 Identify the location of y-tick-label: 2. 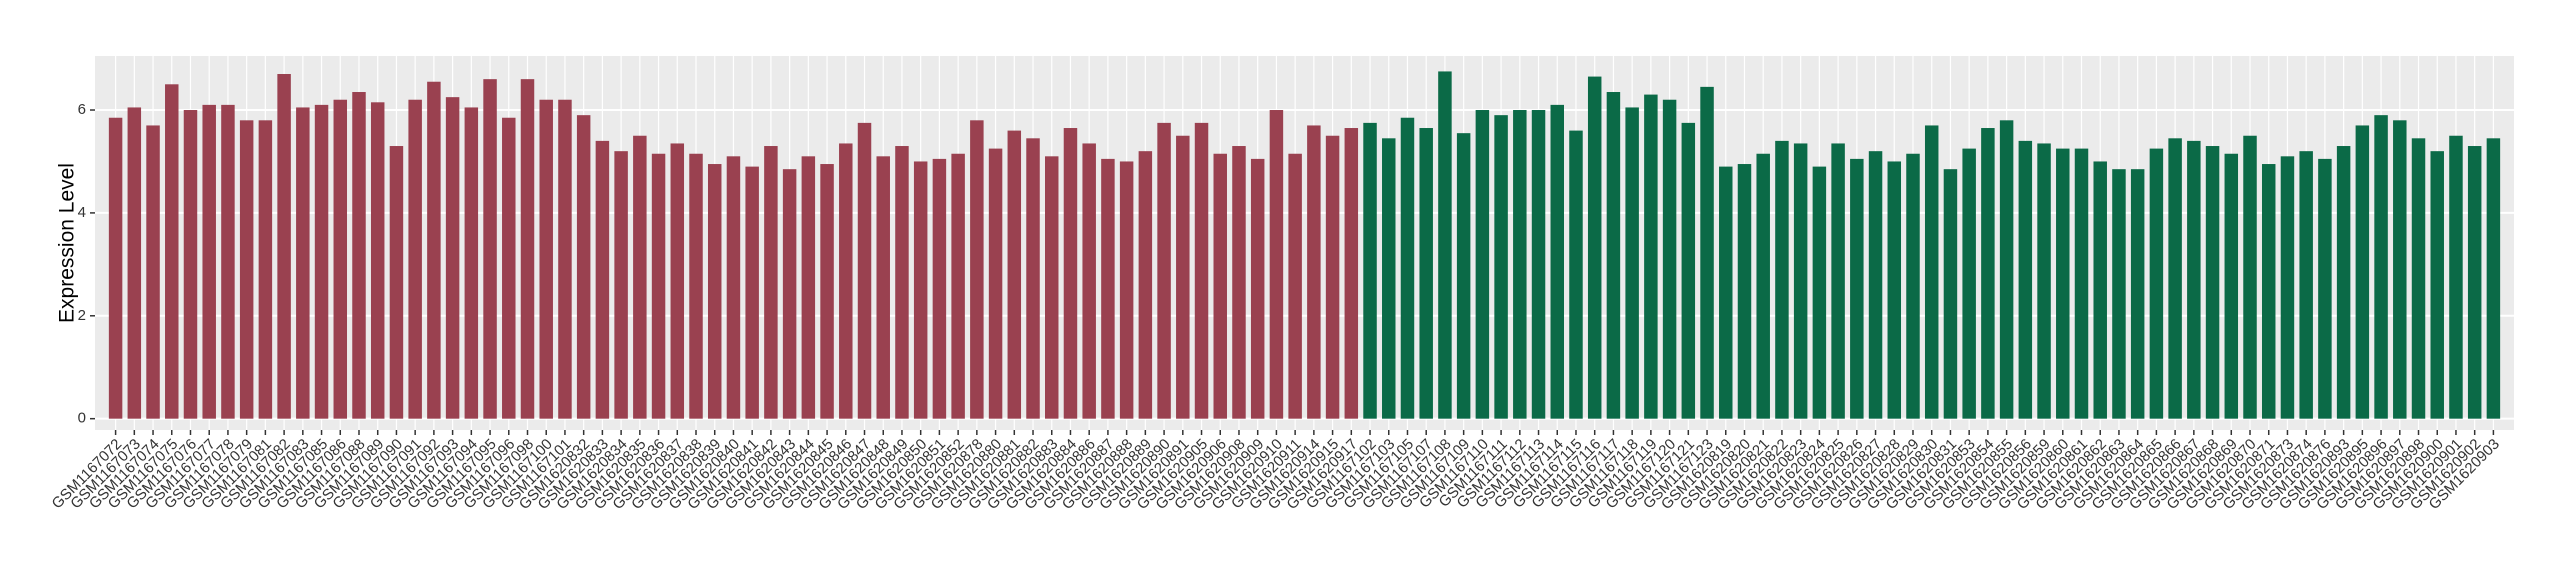
(82, 315).